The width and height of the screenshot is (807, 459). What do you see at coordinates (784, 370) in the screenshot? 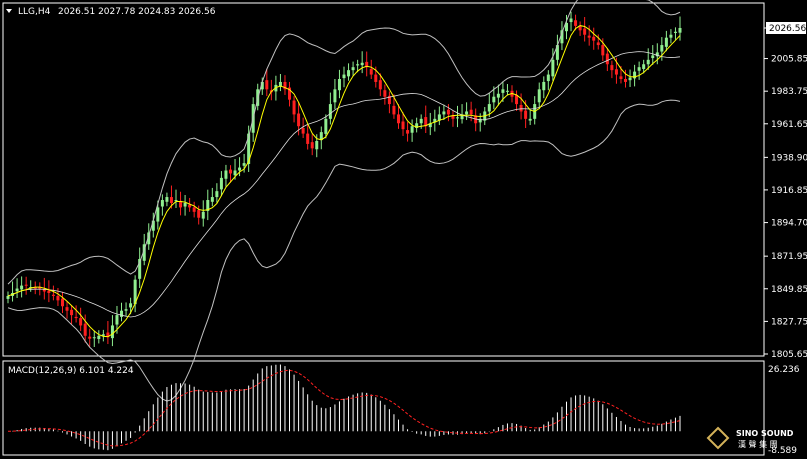
I see `macd-axis-top: 26.236` at bounding box center [784, 370].